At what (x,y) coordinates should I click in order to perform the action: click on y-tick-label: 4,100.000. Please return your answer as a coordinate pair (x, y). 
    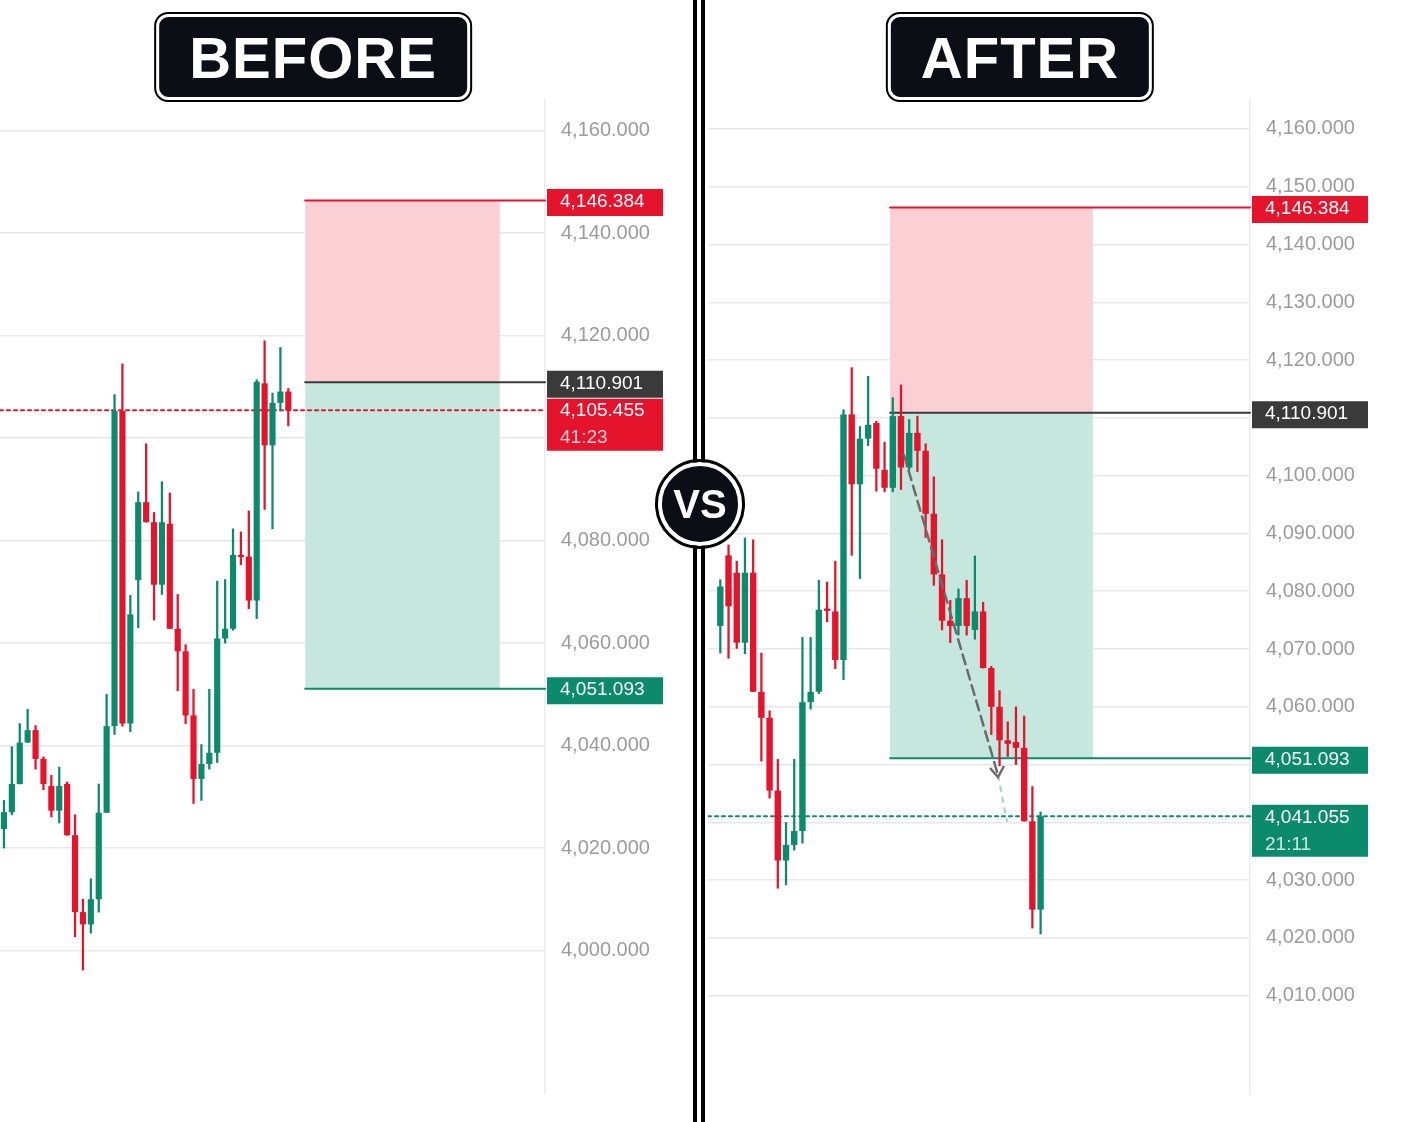
    Looking at the image, I should click on (1310, 474).